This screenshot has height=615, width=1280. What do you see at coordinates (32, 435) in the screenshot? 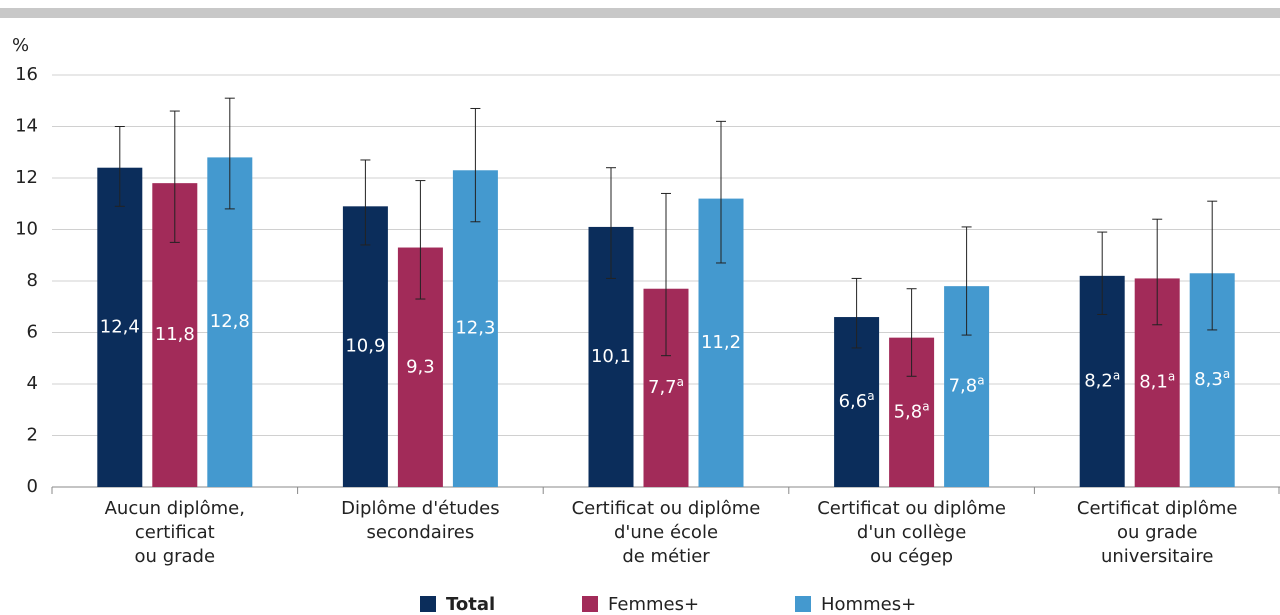
I see `y-tick-label: 2` at bounding box center [32, 435].